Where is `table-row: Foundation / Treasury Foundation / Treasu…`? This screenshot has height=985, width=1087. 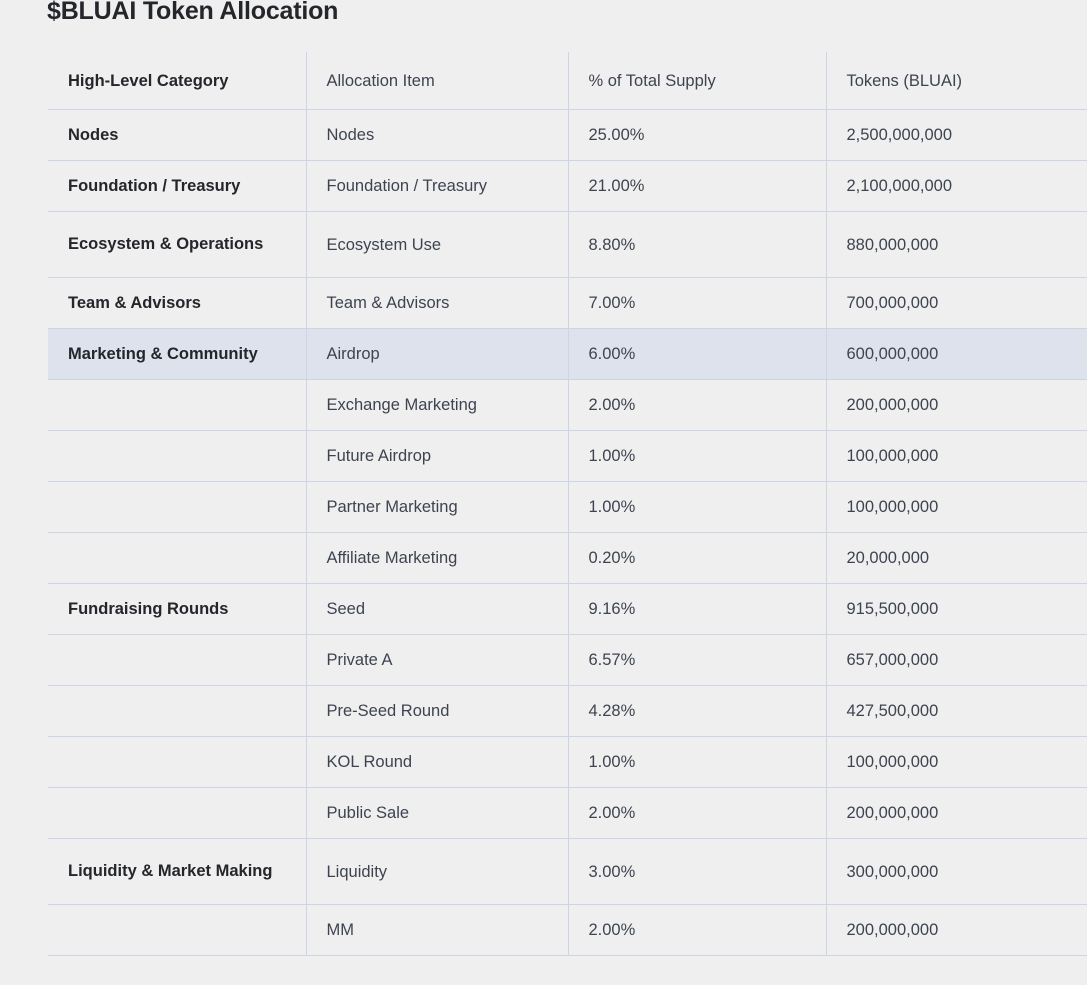 table-row: Foundation / Treasury Foundation / Treasu… is located at coordinates (567, 186).